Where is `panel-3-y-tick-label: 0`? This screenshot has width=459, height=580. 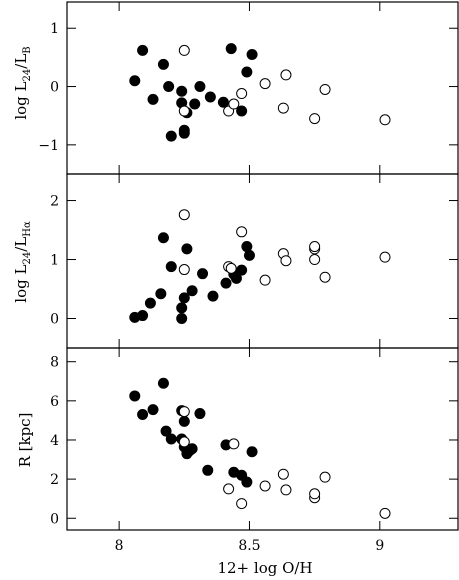
panel-3-y-tick-label: 0 is located at coordinates (54, 519).